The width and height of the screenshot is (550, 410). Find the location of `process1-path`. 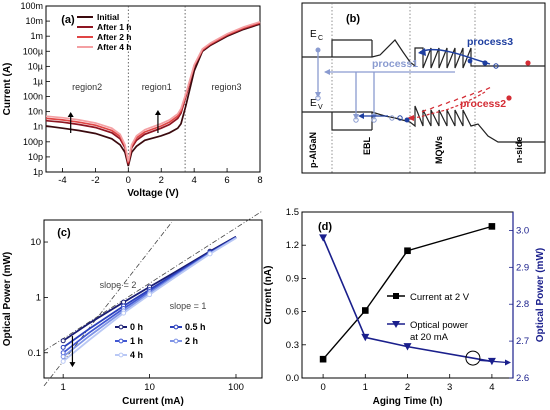

process1-path is located at coordinates (365, 95).